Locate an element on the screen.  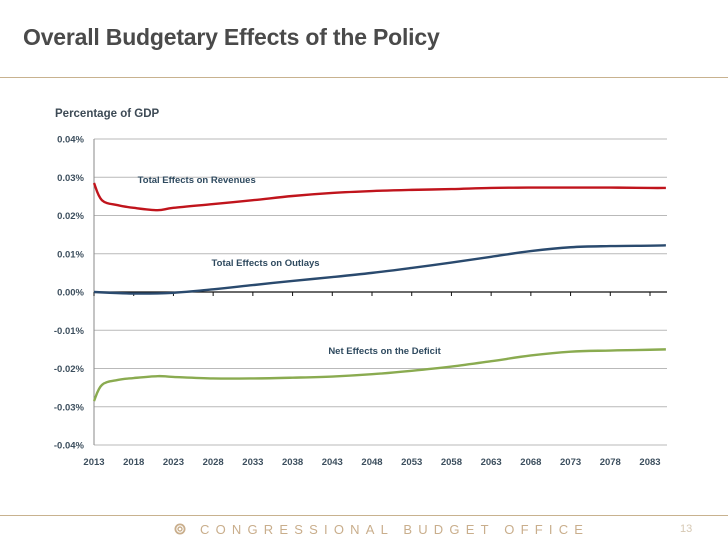
x-tick-label: 2038 is located at coordinates (292, 462).